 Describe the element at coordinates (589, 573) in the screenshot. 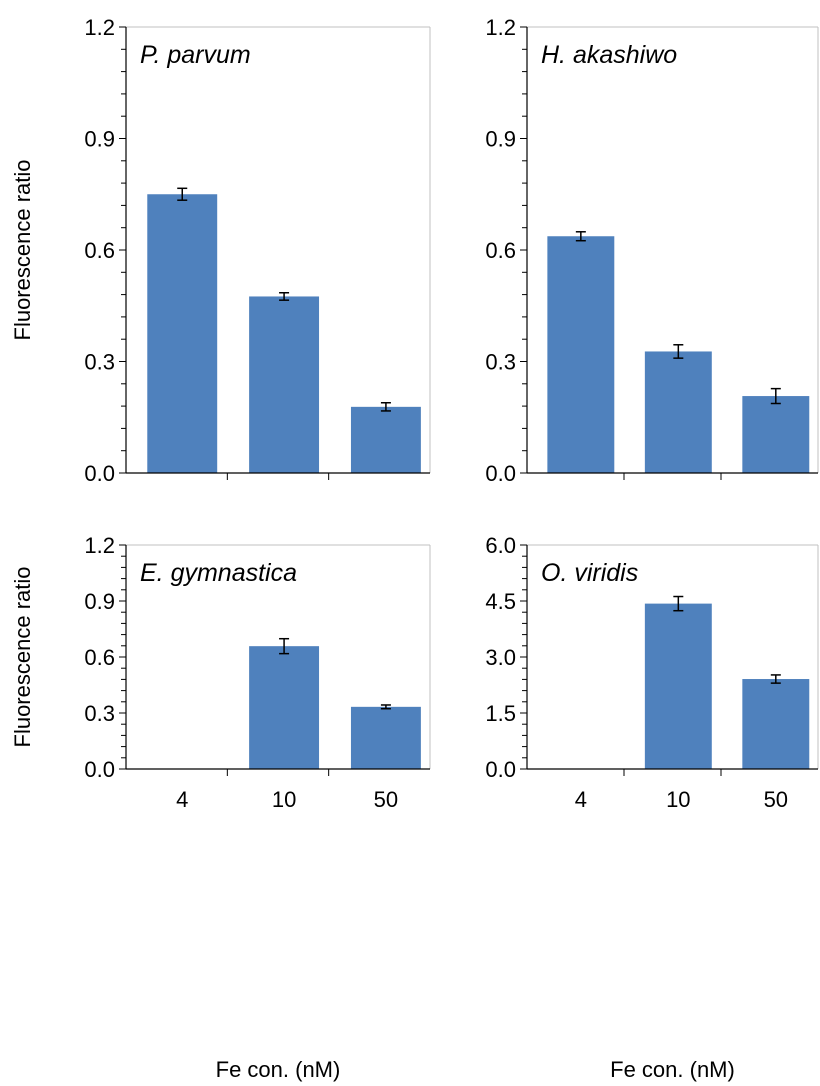

I see `panel-title: O. viridis` at that location.